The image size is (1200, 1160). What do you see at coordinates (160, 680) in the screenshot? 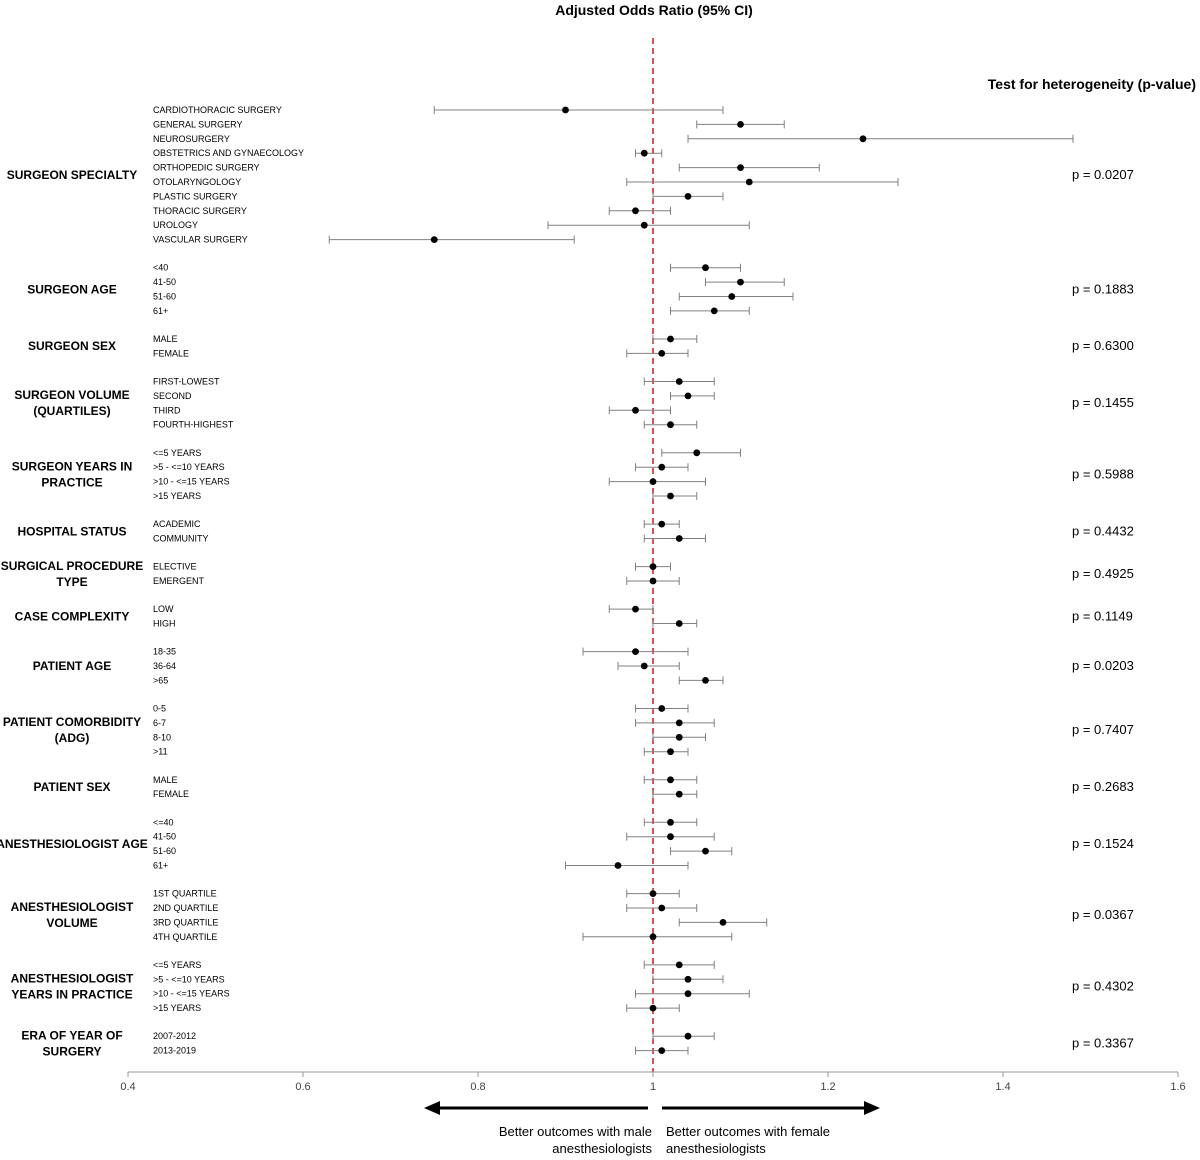
I see `row-label: >65` at bounding box center [160, 680].